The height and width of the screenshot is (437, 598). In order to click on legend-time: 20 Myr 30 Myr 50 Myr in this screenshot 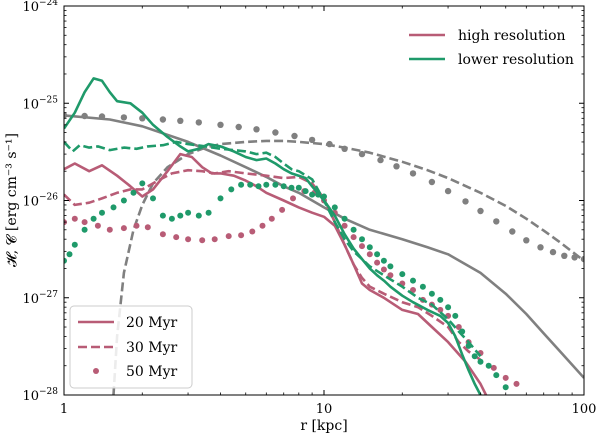, I will do `click(131, 347)`.